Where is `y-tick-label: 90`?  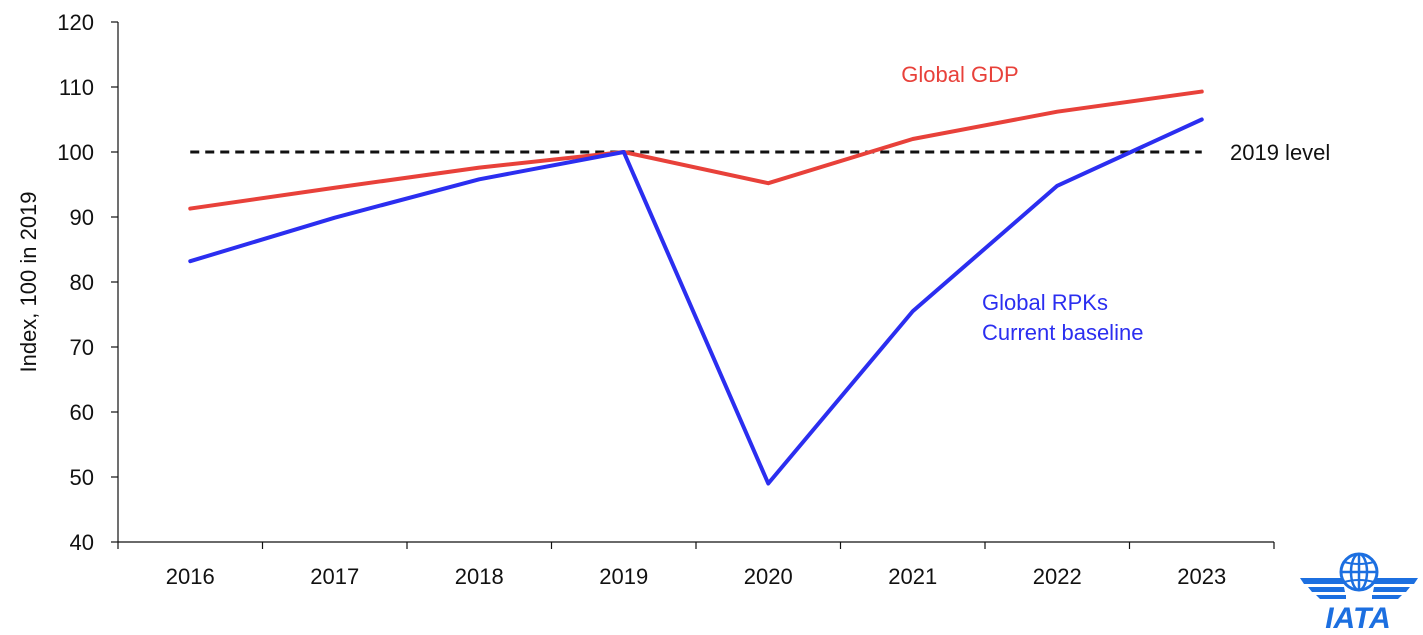 y-tick-label: 90 is located at coordinates (82, 217).